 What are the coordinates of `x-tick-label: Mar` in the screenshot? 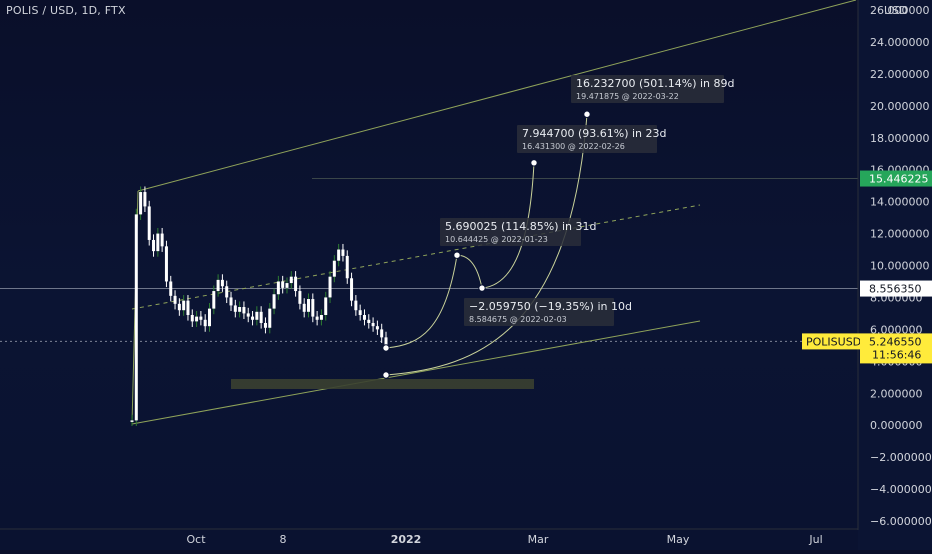 It's located at (538, 539).